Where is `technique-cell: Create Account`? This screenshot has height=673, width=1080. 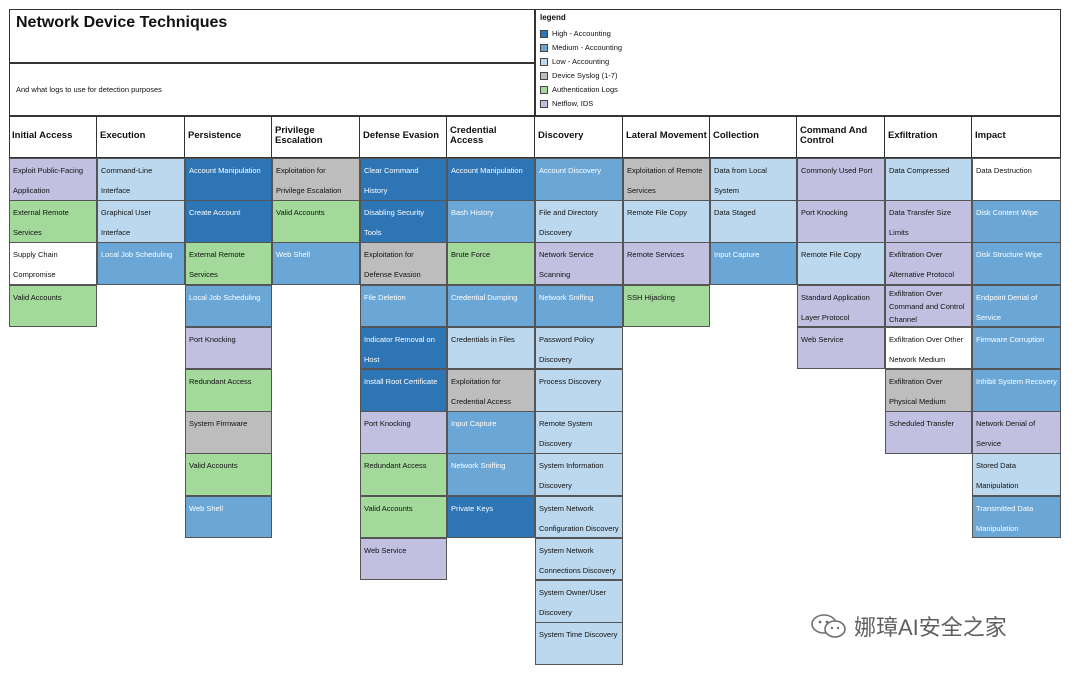 technique-cell: Create Account is located at coordinates (228, 221).